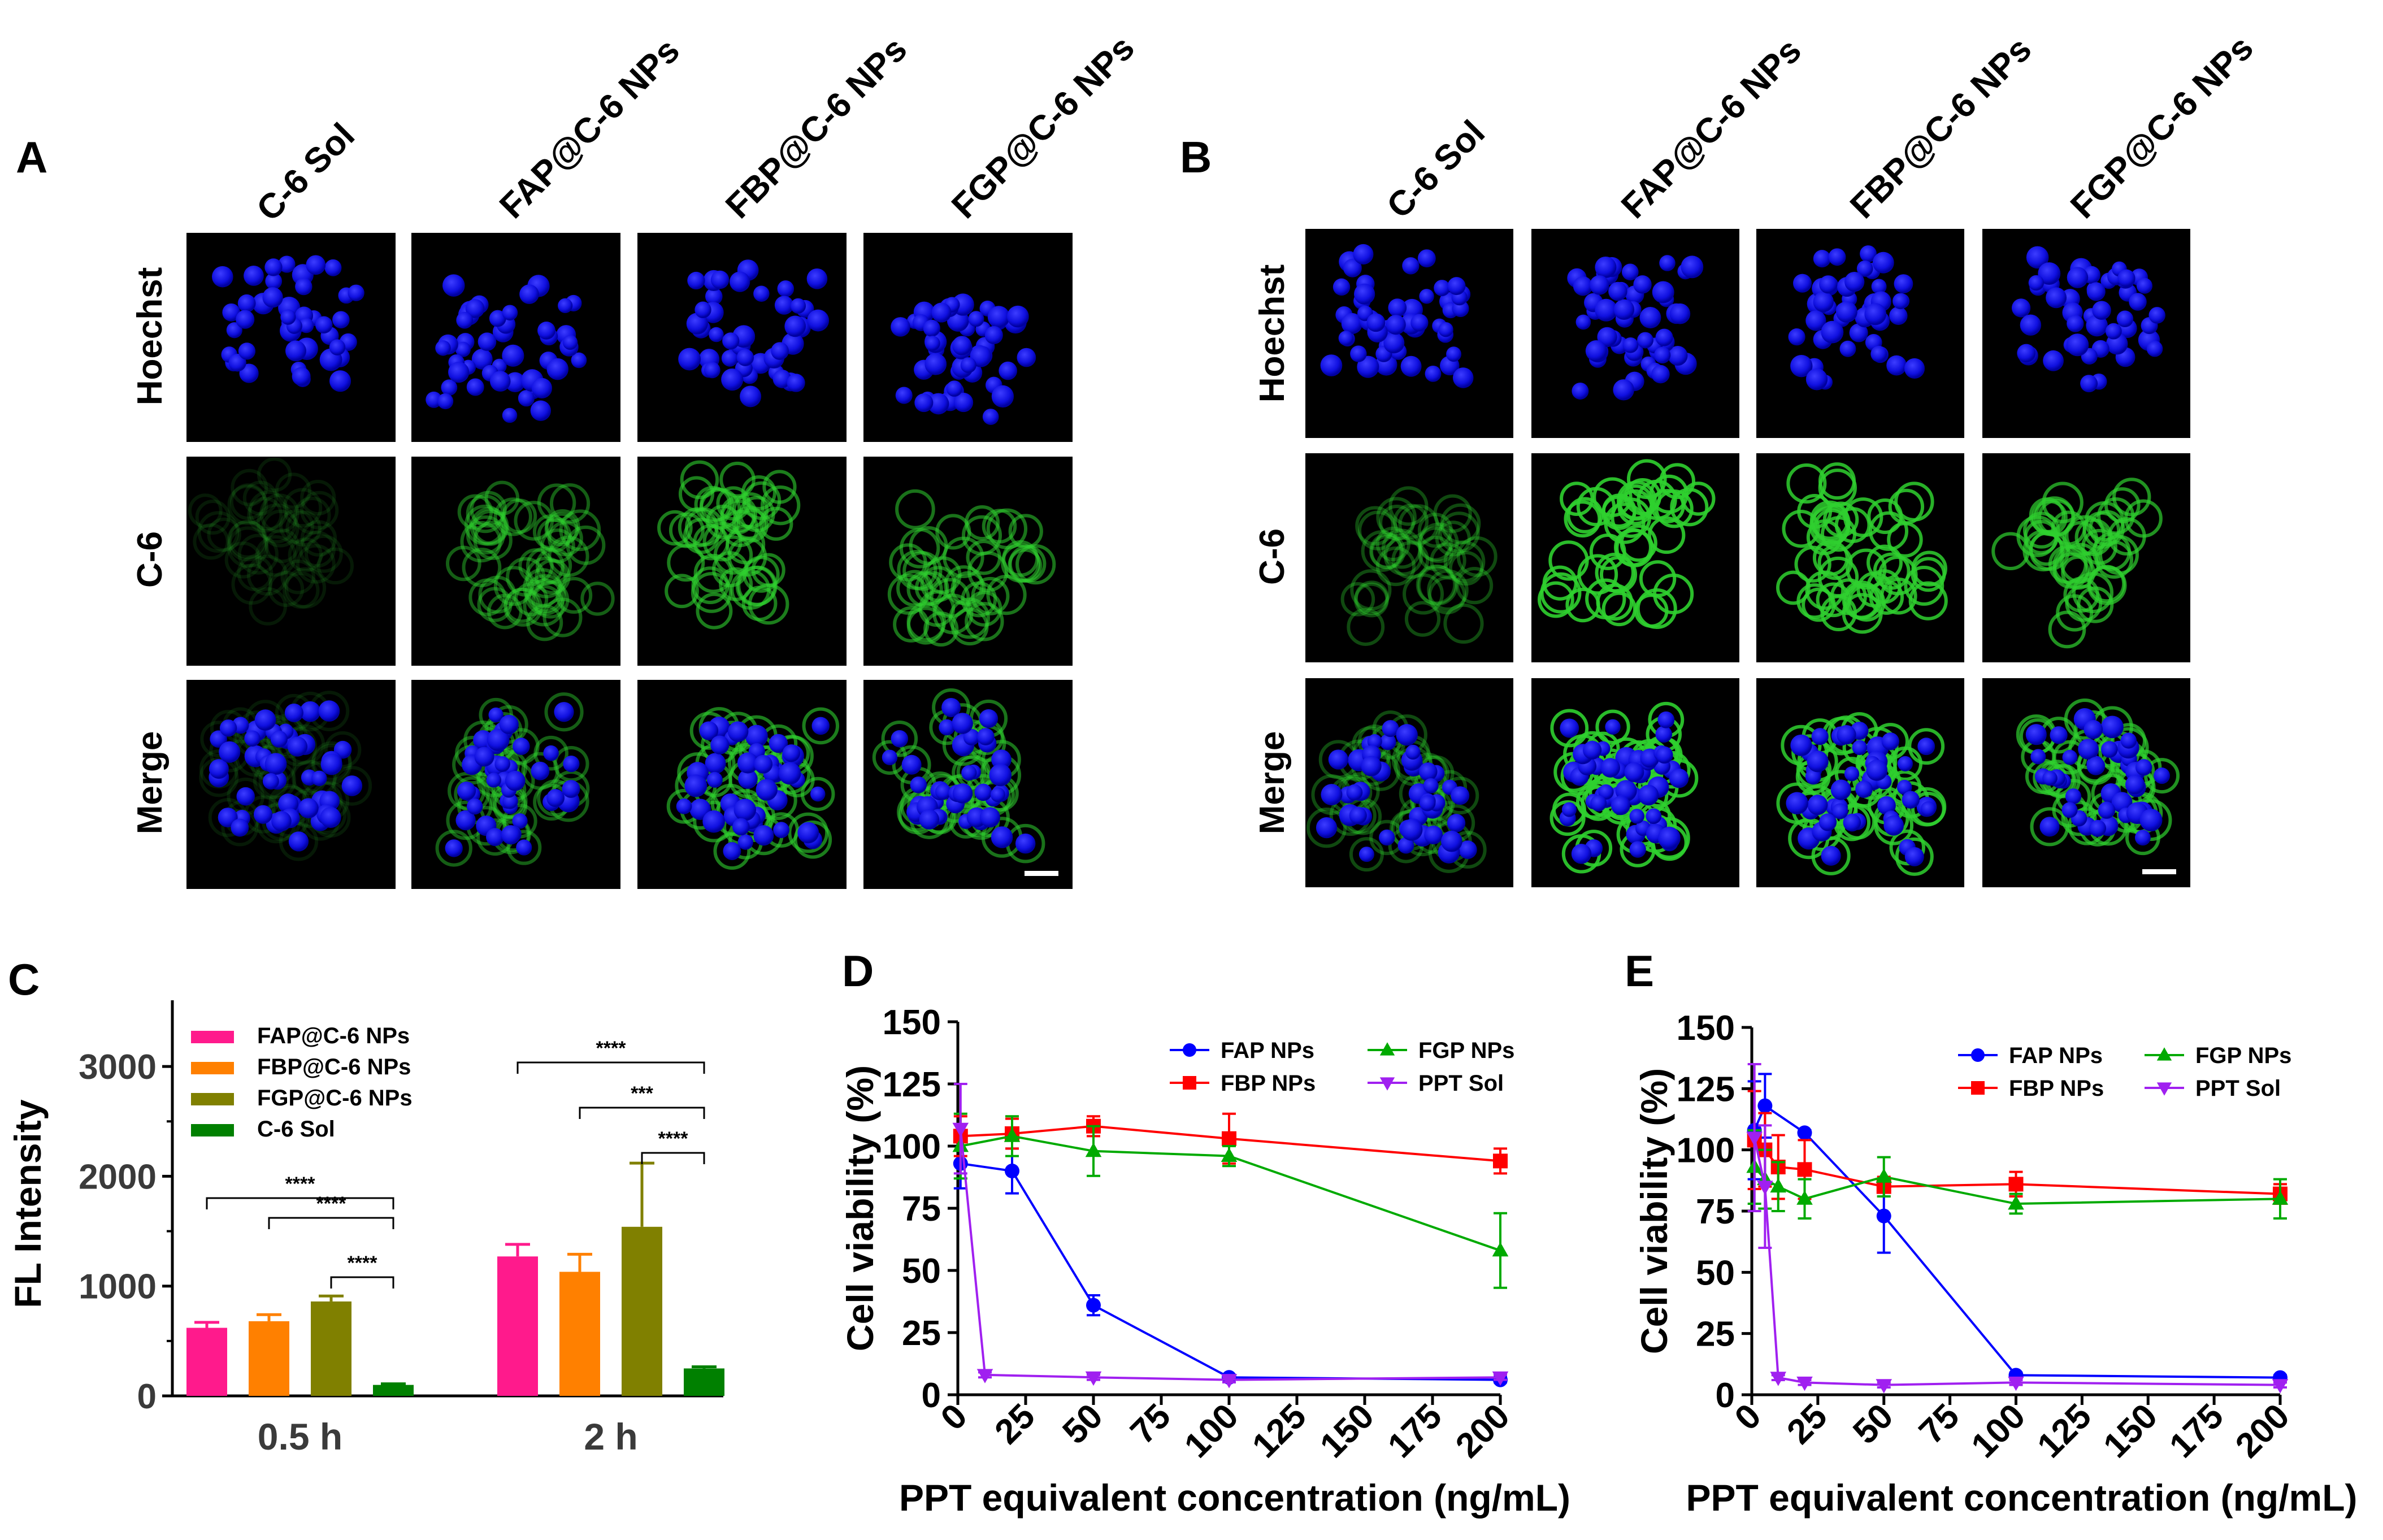 The height and width of the screenshot is (1540, 2383). What do you see at coordinates (858, 971) in the screenshot?
I see `panel-letter-d: D` at bounding box center [858, 971].